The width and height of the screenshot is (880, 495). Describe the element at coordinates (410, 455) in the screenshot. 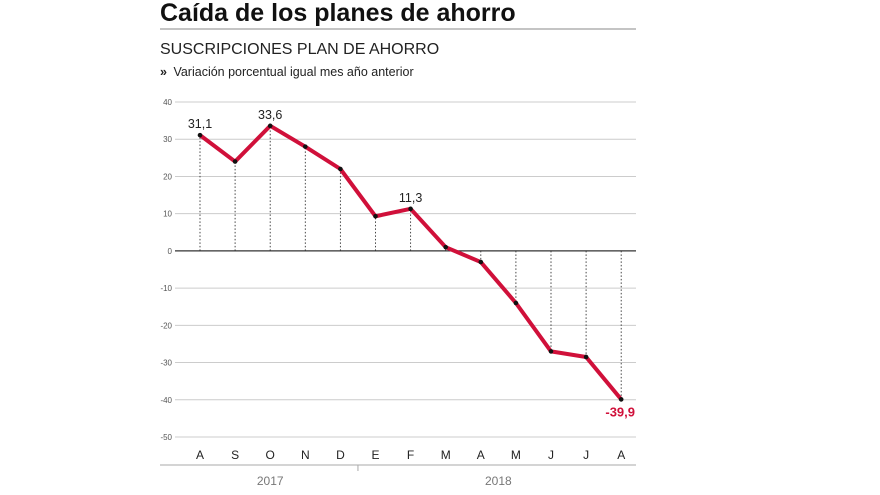

I see `x-tick-label: F` at that location.